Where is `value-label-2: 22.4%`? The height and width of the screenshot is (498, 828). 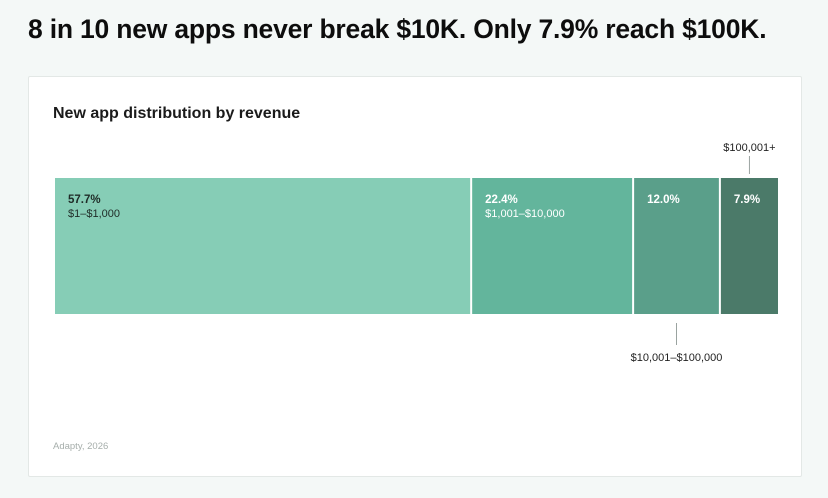
value-label-2: 22.4% is located at coordinates (501, 200).